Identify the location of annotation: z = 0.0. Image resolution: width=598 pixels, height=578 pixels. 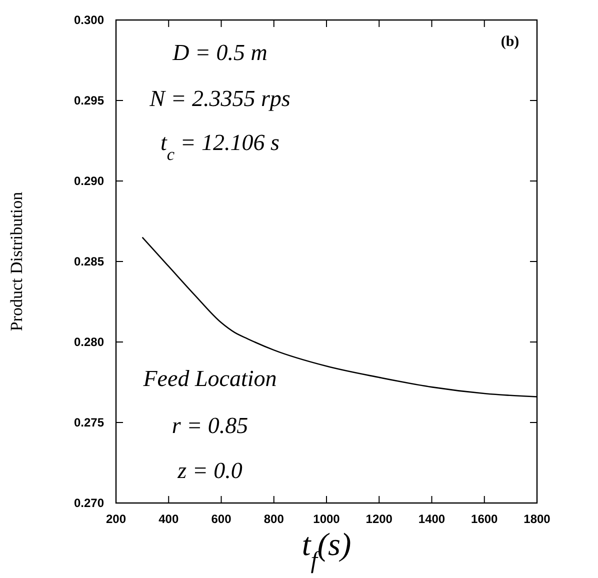
(209, 470).